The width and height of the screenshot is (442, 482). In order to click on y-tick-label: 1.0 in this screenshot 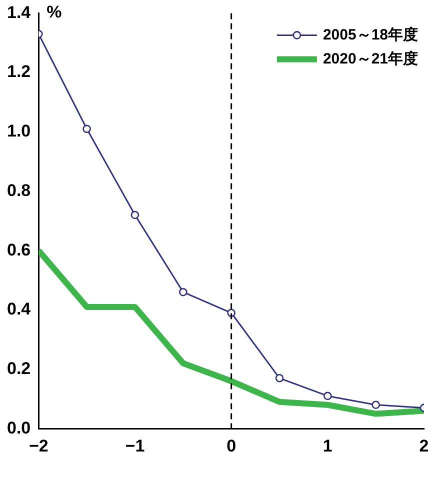, I will do `click(18, 131)`.